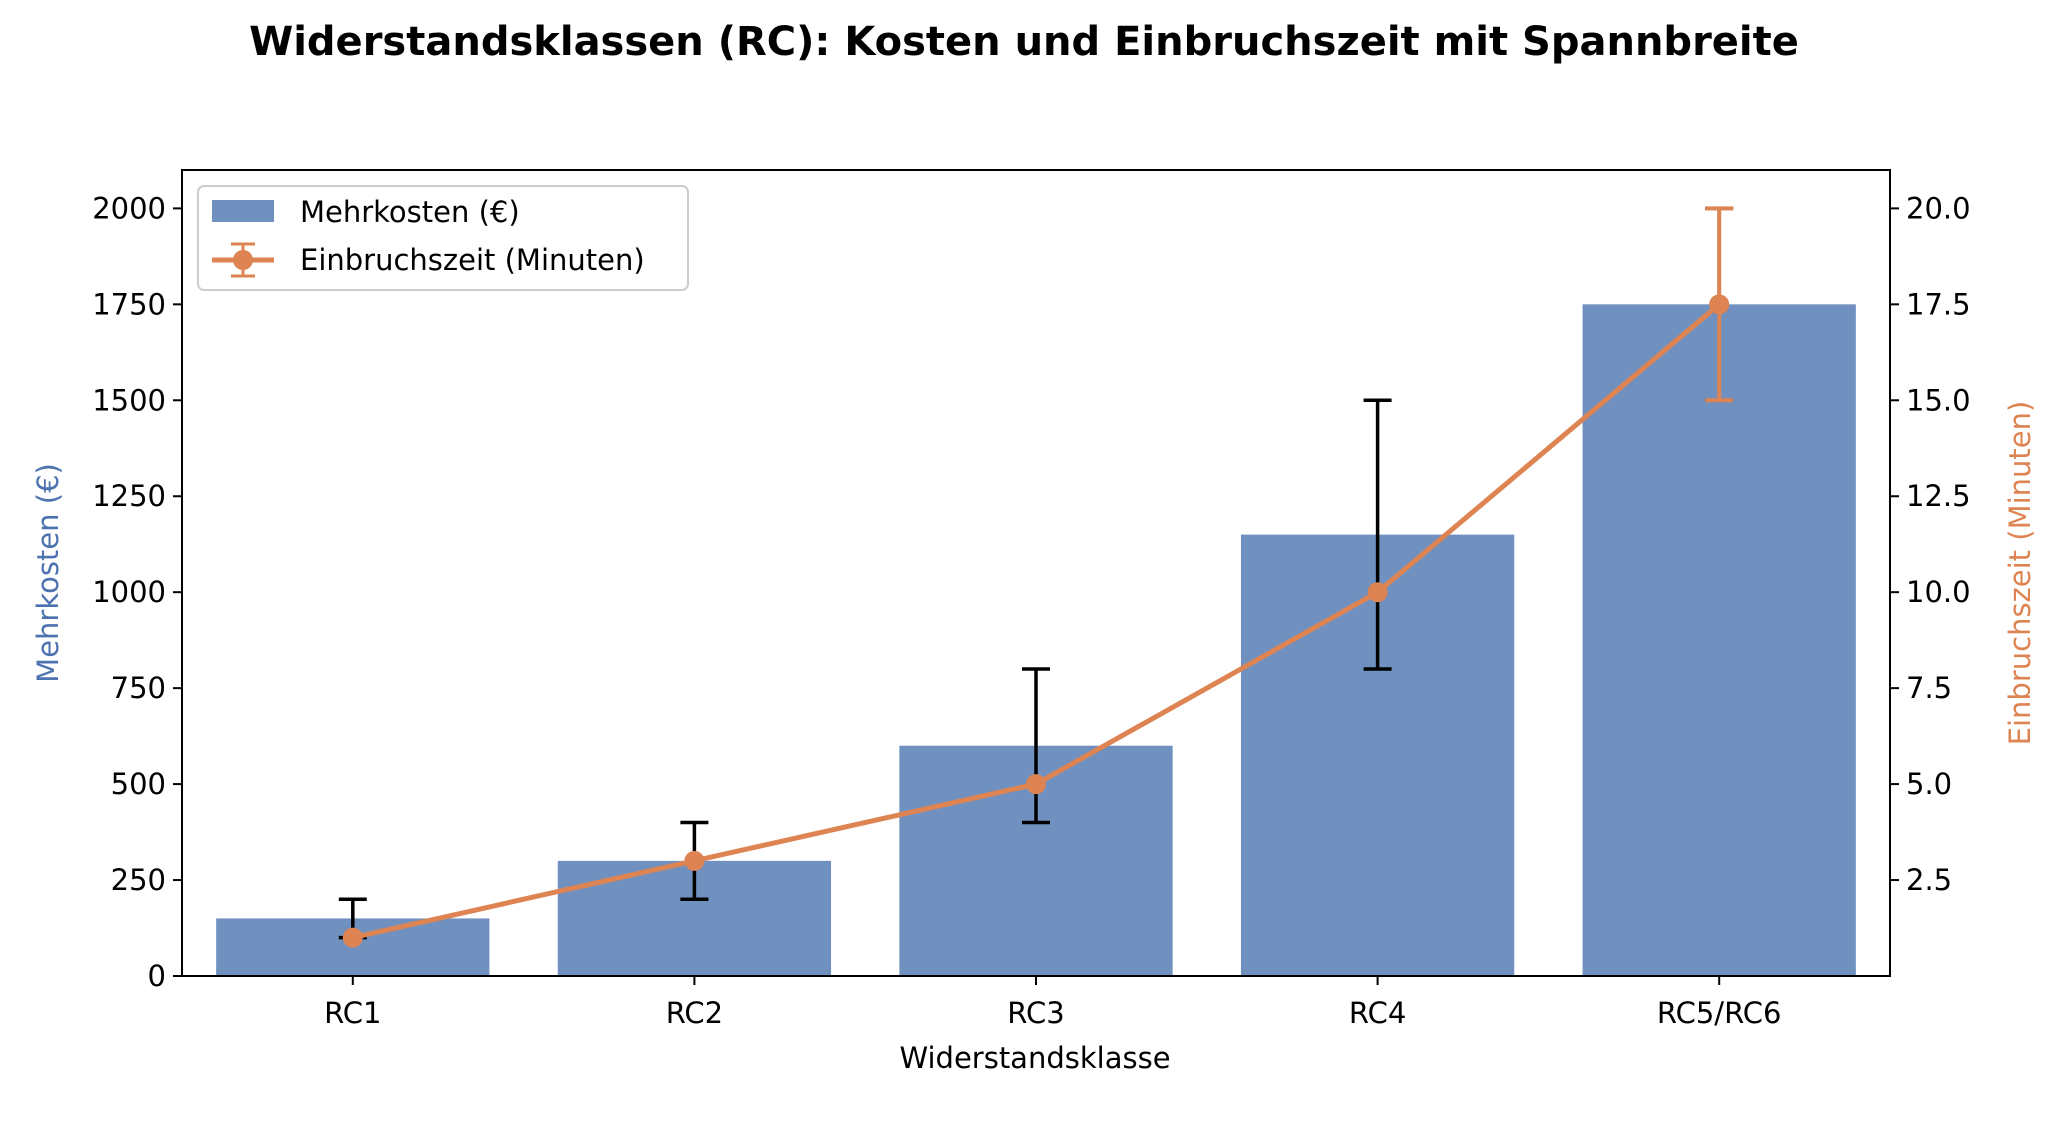  Describe the element at coordinates (1377, 1013) in the screenshot. I see `x-tick-label: RC4` at that location.